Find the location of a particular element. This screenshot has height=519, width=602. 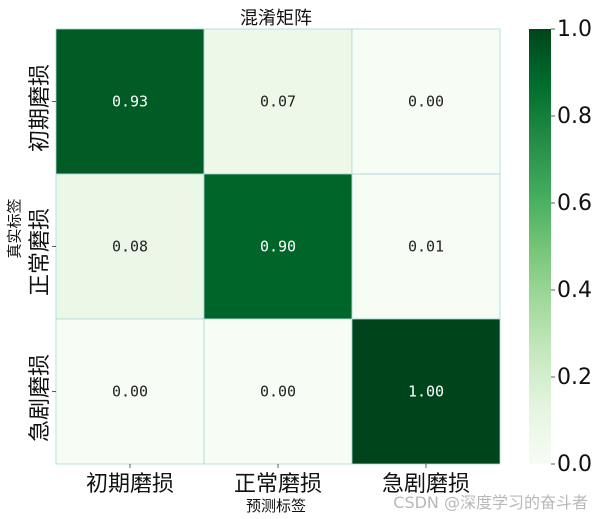

x-axis-label: 预测标签 is located at coordinates (275, 506).